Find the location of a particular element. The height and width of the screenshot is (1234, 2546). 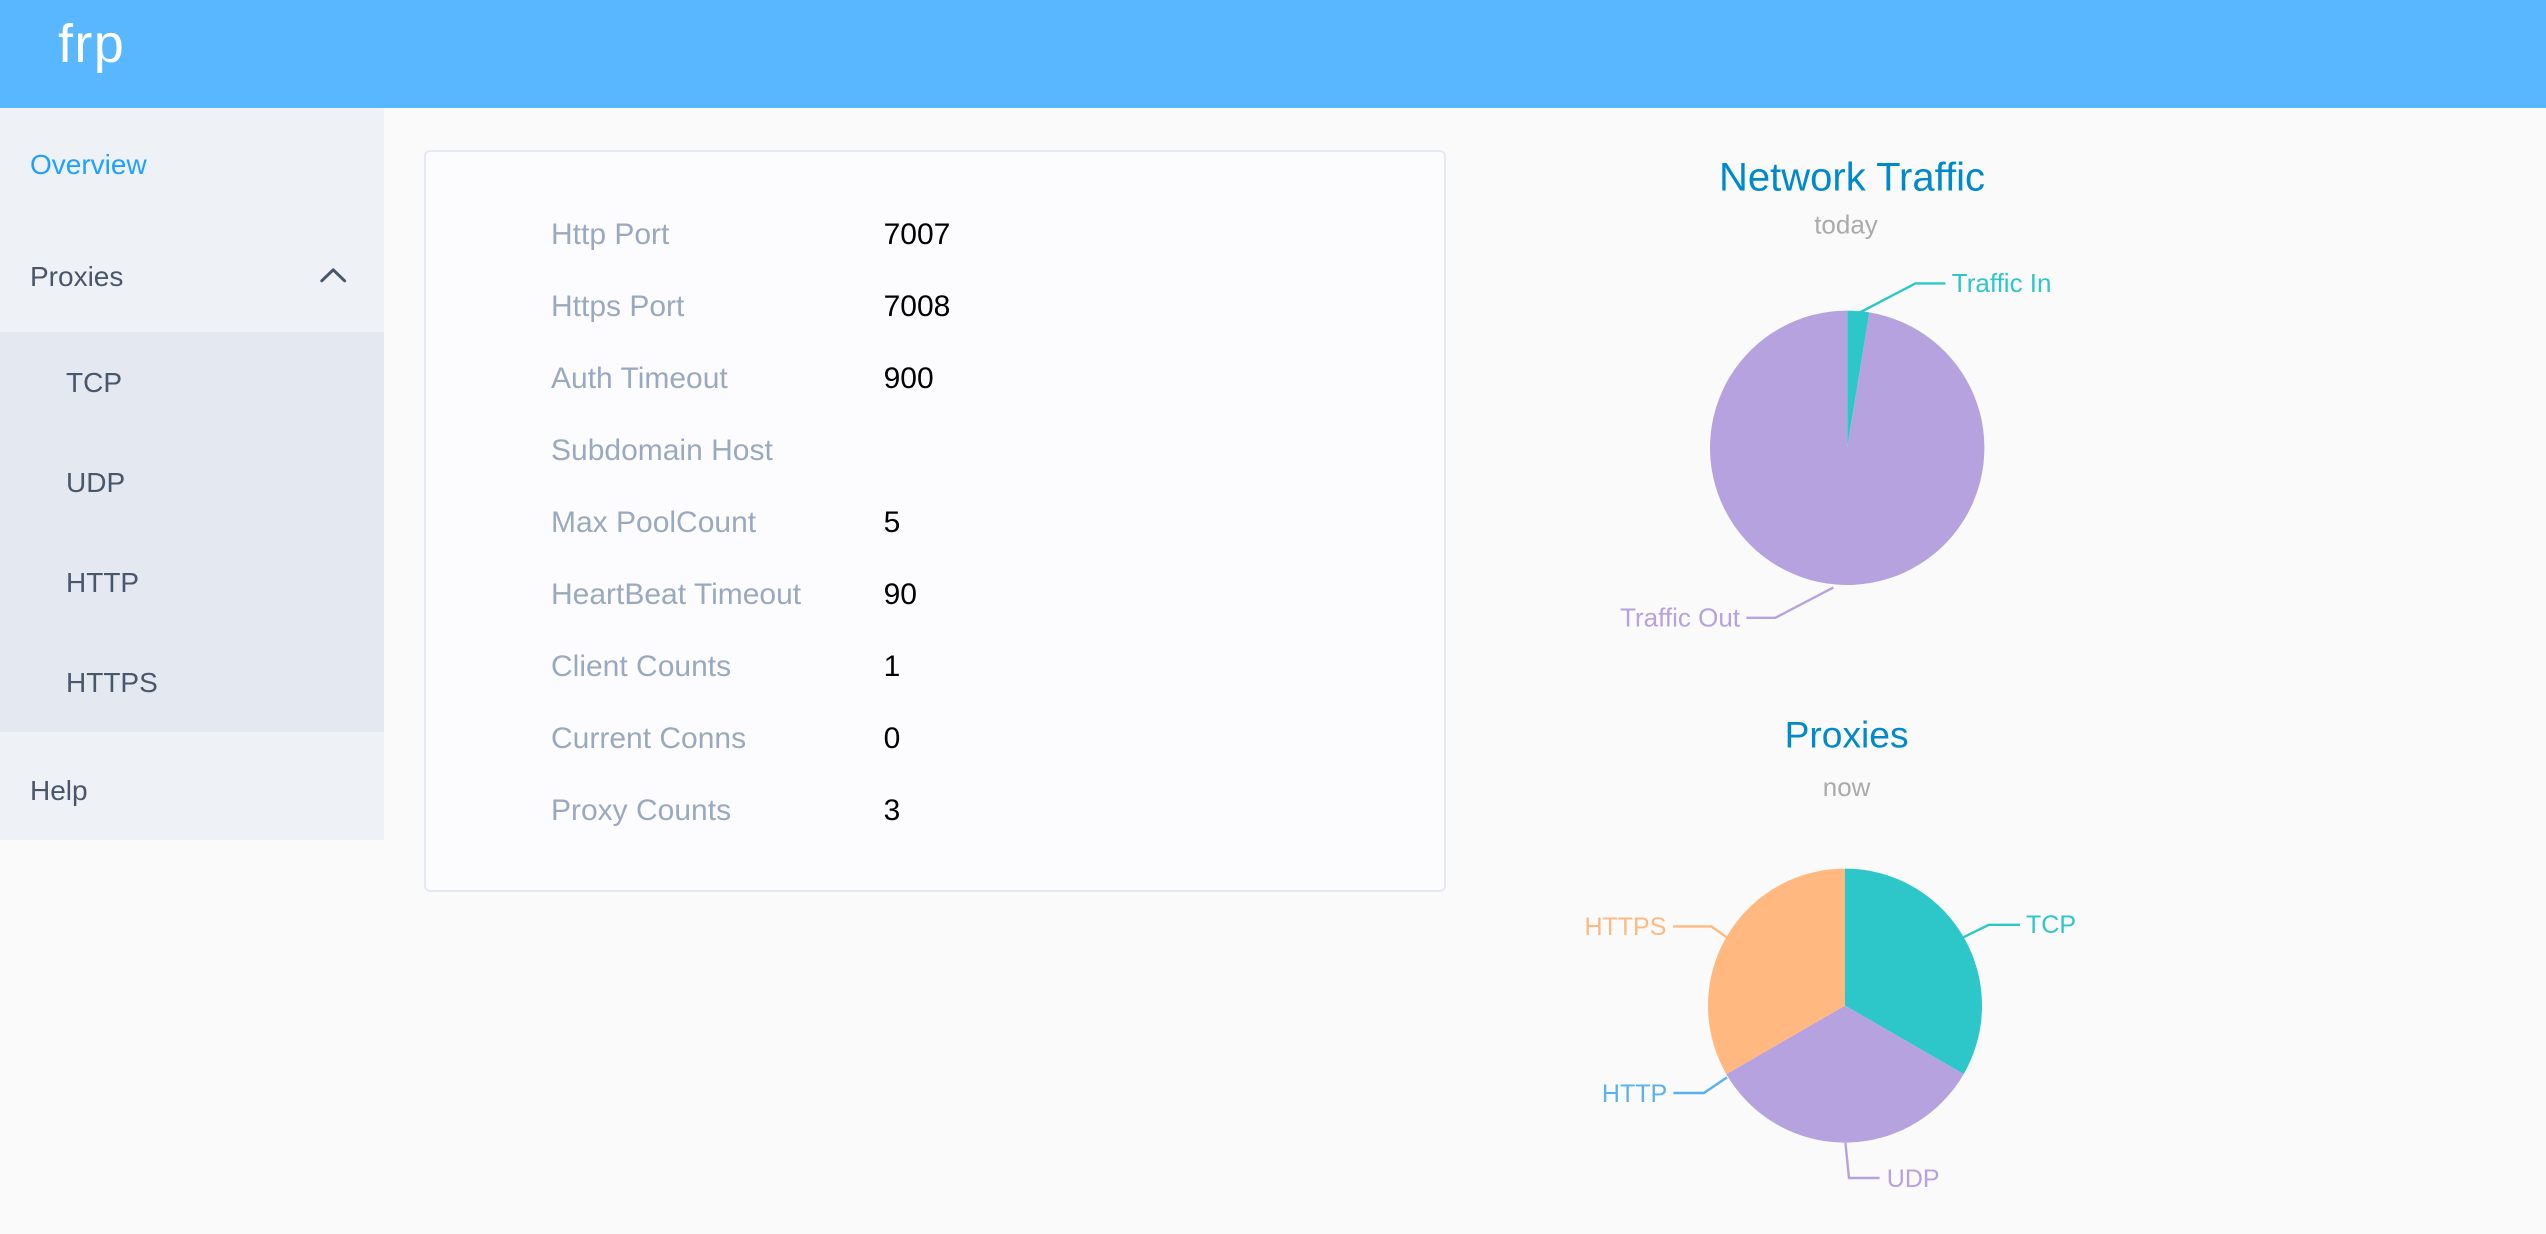

svg-text: today is located at coordinates (1846, 225).